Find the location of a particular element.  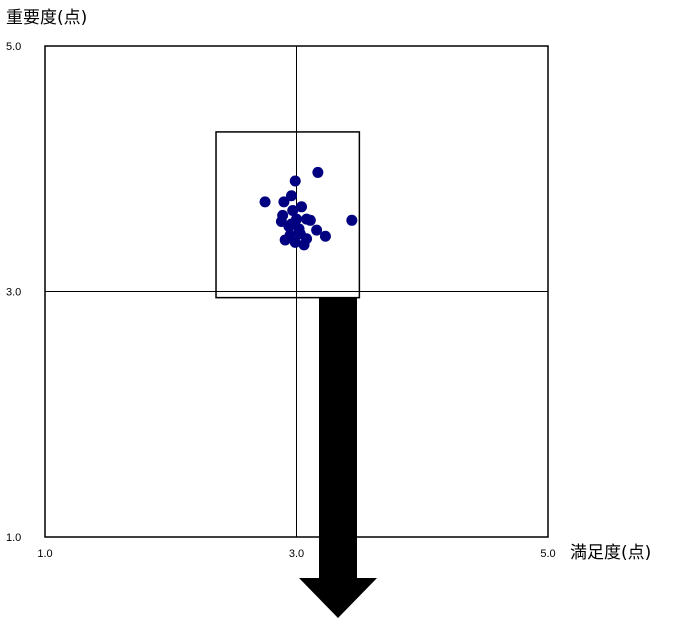

y-tick-label: 1.0 is located at coordinates (13, 538).